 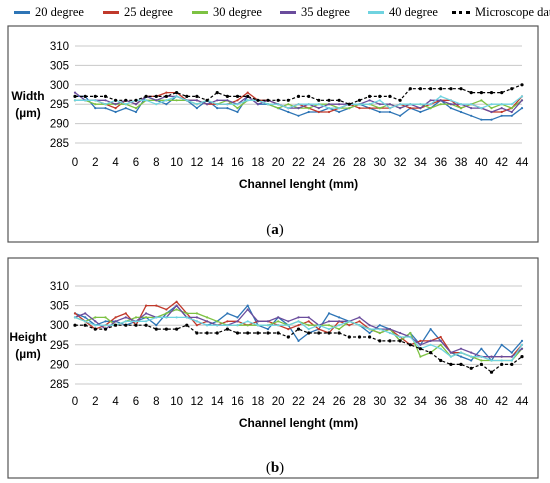 What do you see at coordinates (59, 86) in the screenshot?
I see `chart-a-y-tick-300: 300` at bounding box center [59, 86].